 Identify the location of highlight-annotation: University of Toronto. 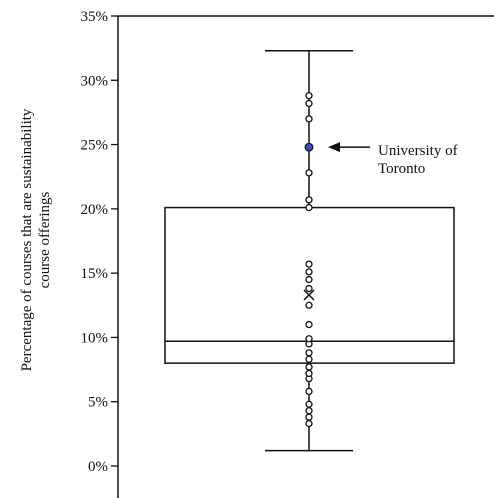
(393, 159).